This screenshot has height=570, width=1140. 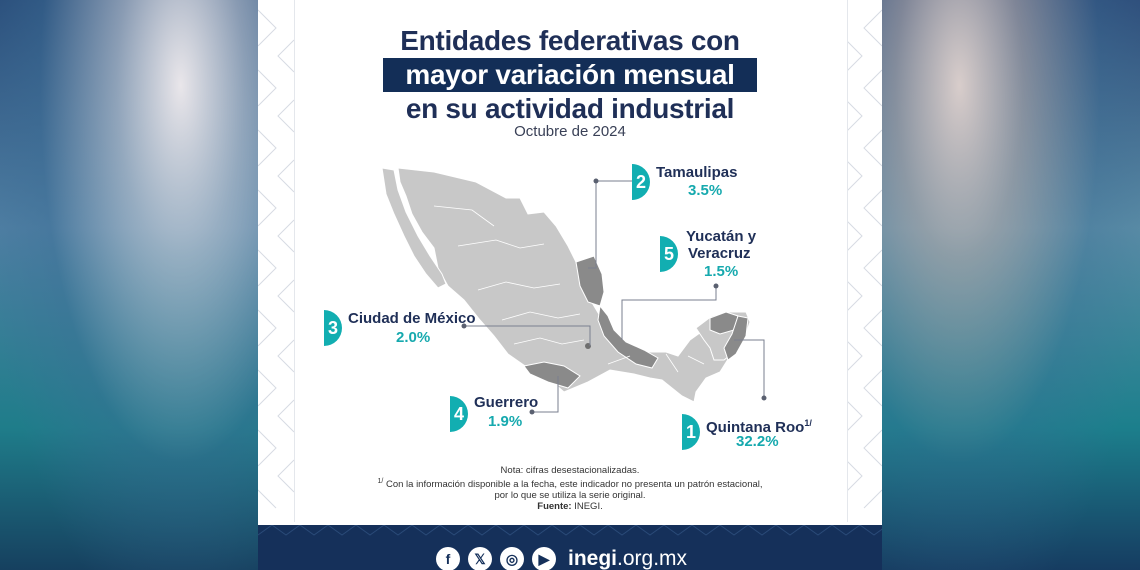 What do you see at coordinates (570, 530) in the screenshot?
I see `footer-pattern` at bounding box center [570, 530].